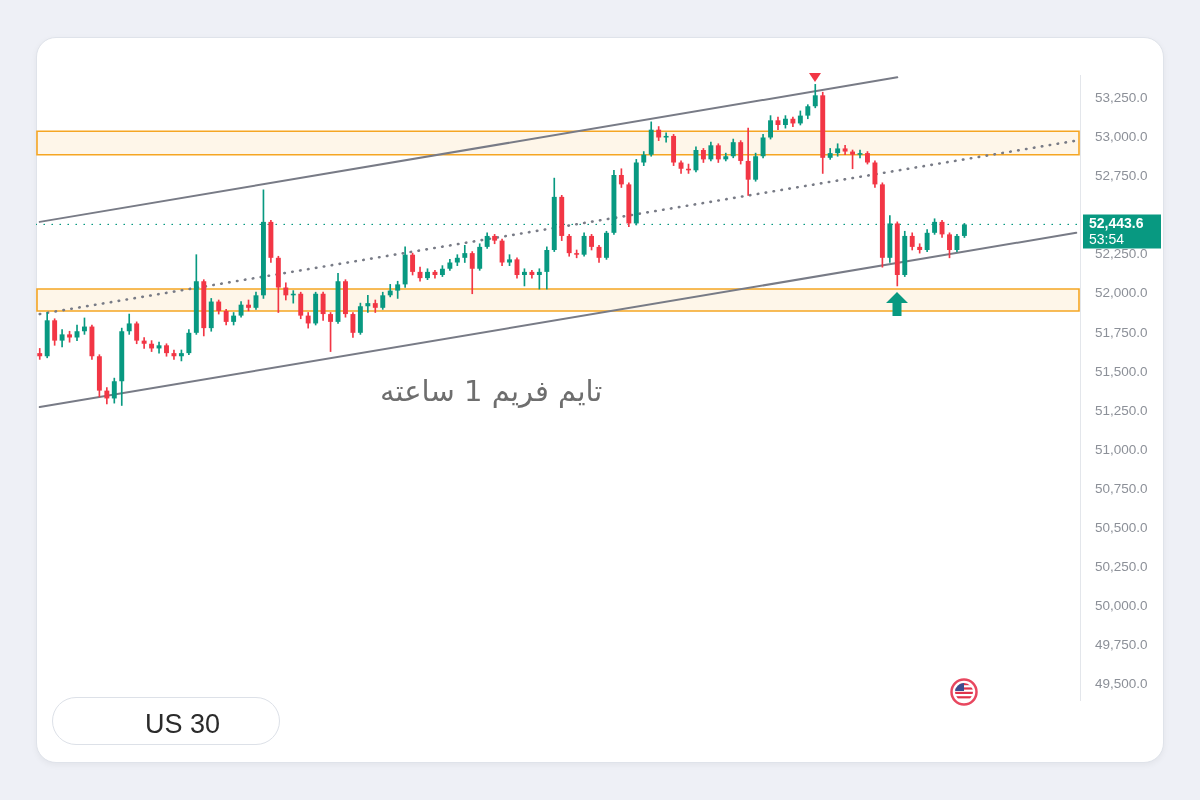 Image resolution: width=1200 pixels, height=800 pixels. What do you see at coordinates (1121, 371) in the screenshot?
I see `y-tick-label: 51,500.0` at bounding box center [1121, 371].